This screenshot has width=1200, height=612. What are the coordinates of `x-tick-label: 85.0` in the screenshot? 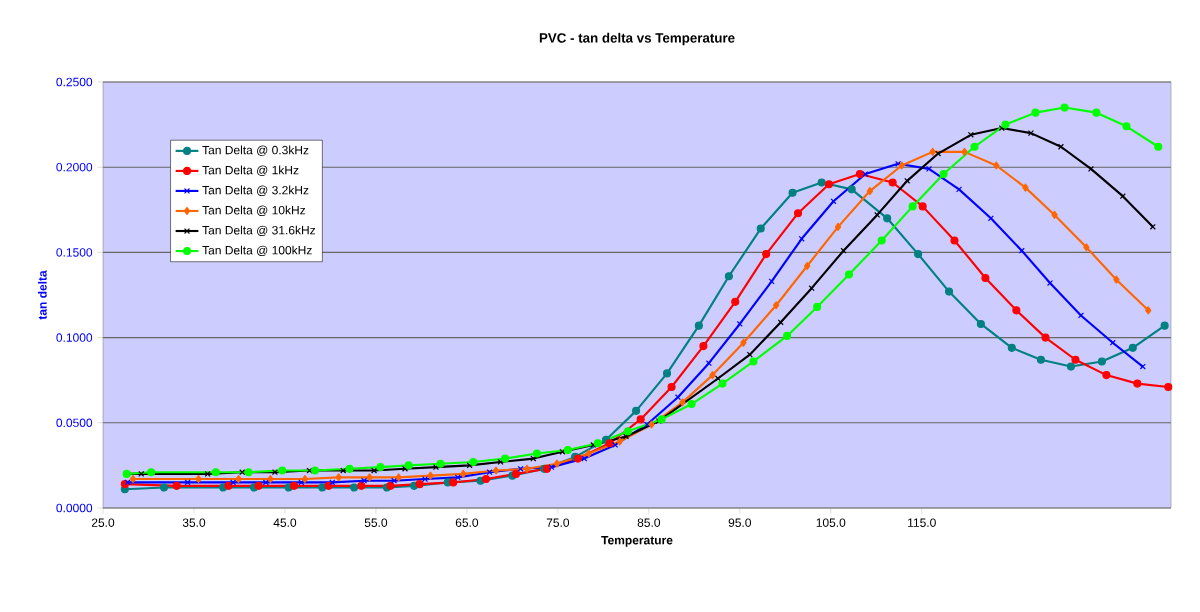 It's located at (649, 522).